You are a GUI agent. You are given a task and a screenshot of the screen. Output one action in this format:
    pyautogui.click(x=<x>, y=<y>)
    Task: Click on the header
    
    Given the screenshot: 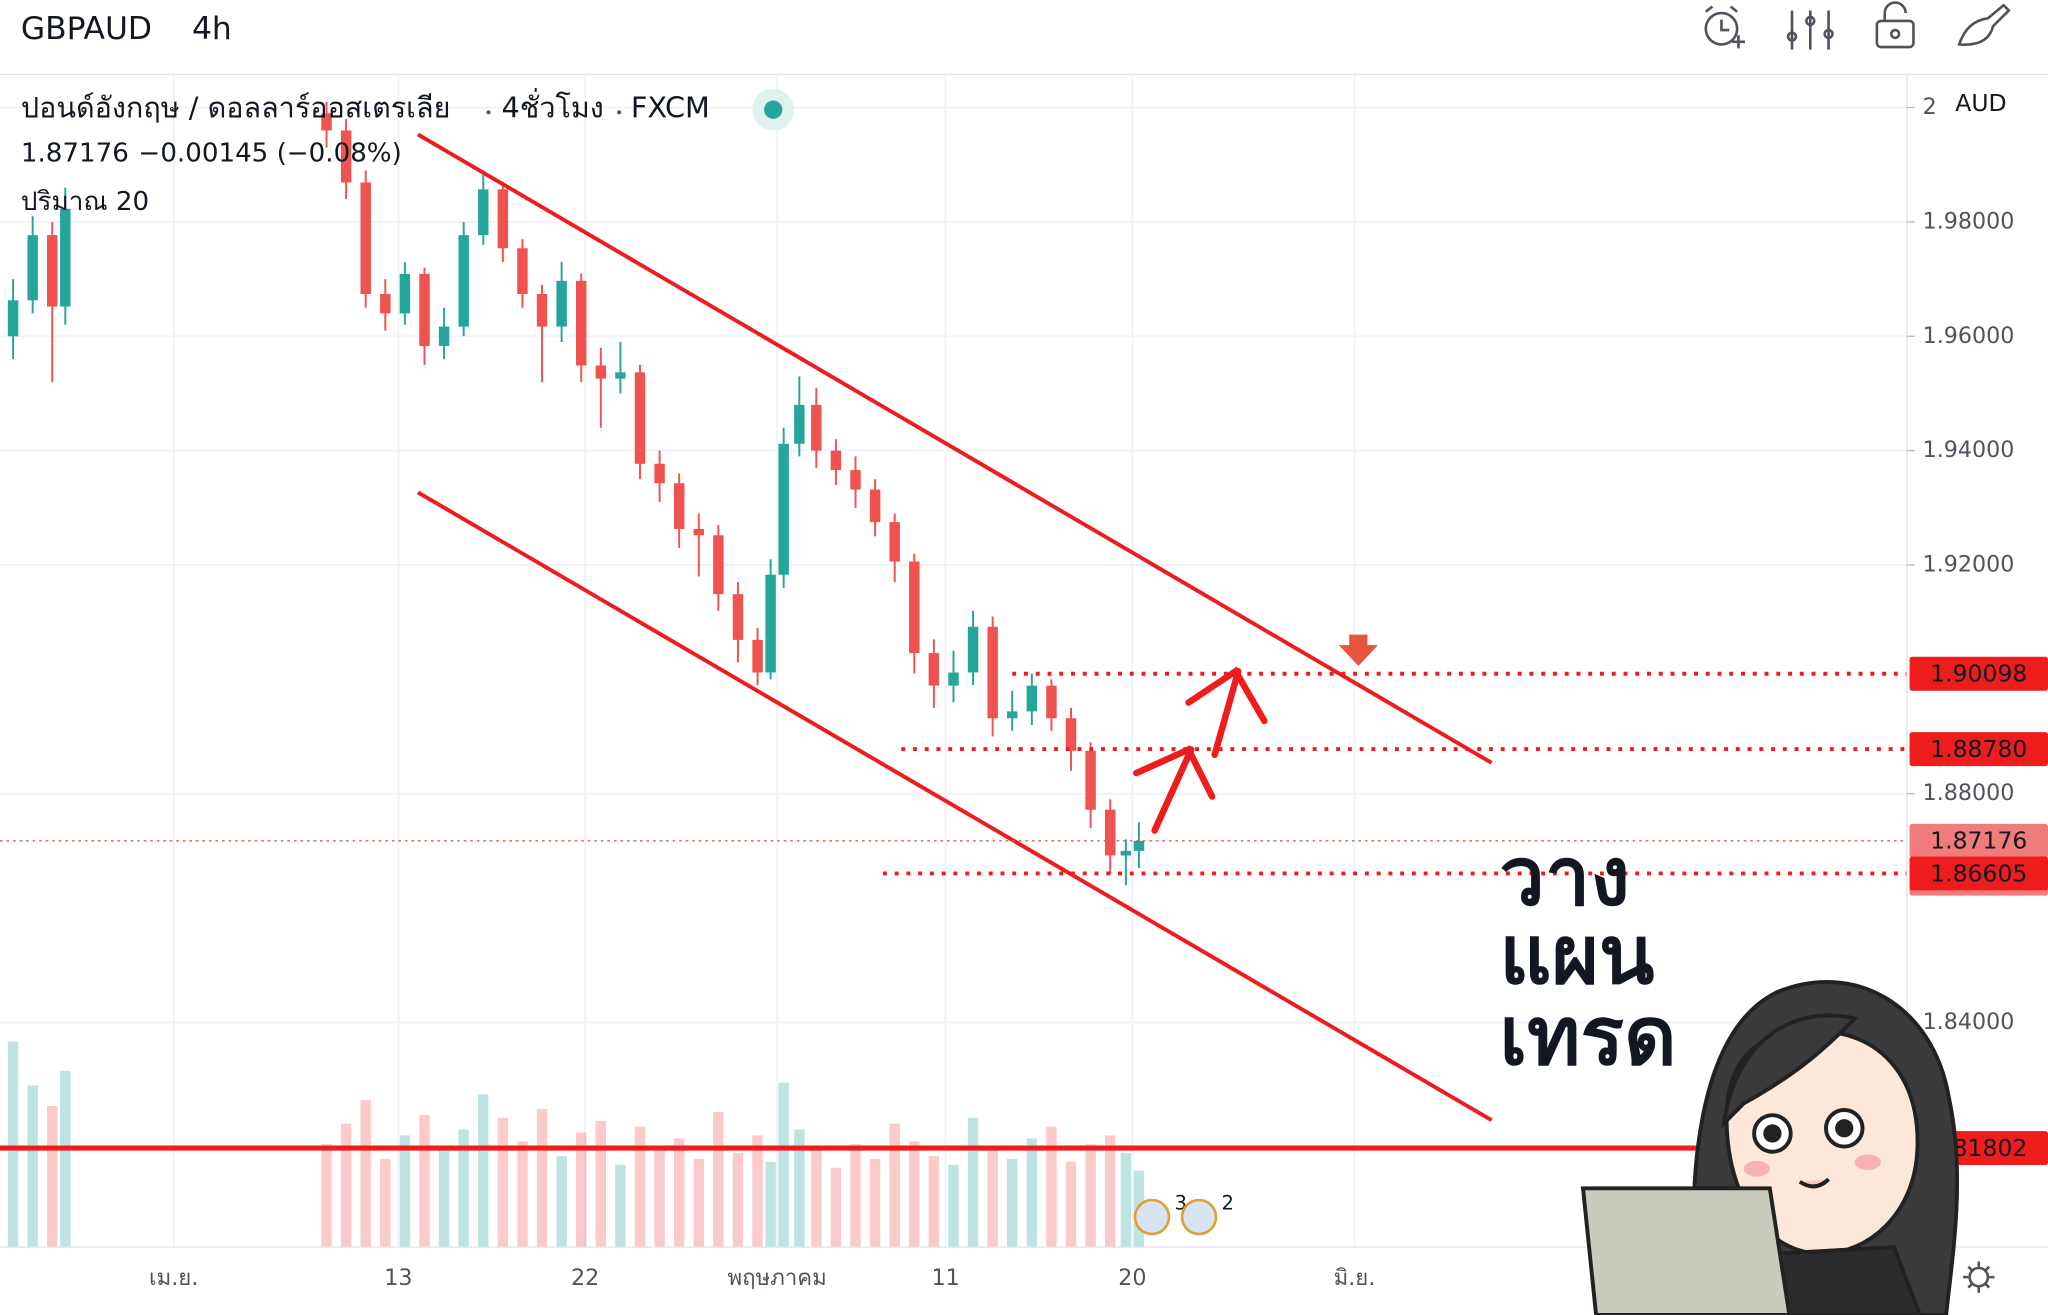 What is the action you would take?
    pyautogui.click(x=1024, y=37)
    